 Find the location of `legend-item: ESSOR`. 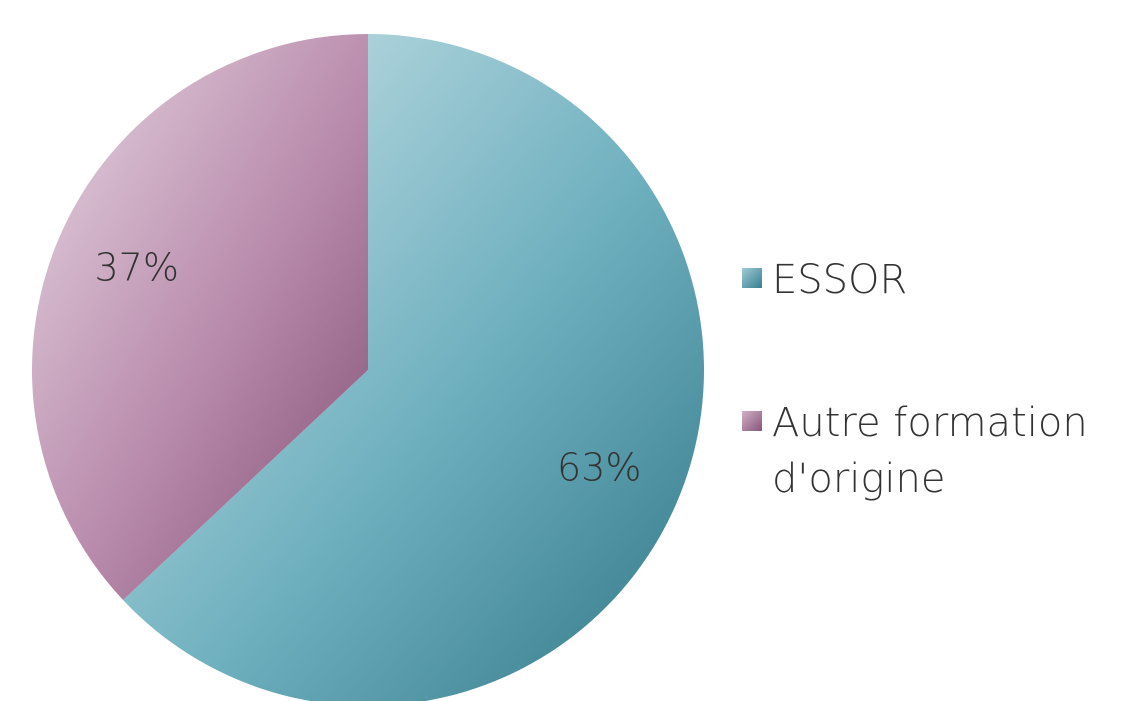

legend-item: ESSOR is located at coordinates (932, 280).